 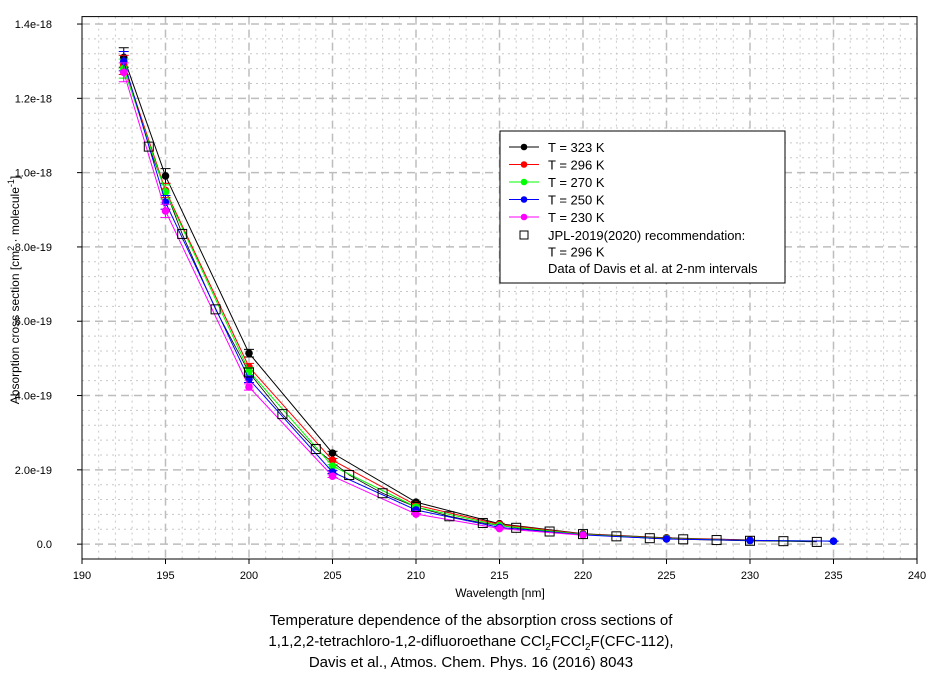 I want to click on x-tick-label: 190, so click(x=82, y=576).